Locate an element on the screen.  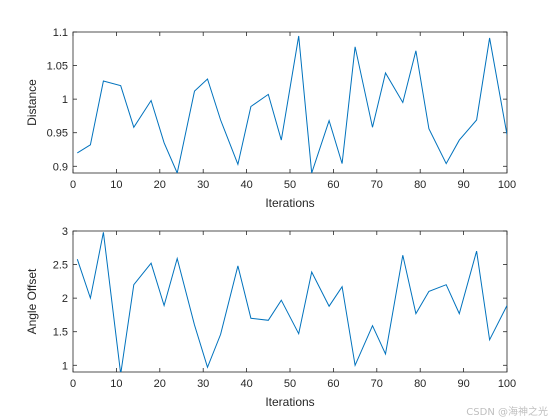
y-tick-label: 1.5 is located at coordinates (60, 333).